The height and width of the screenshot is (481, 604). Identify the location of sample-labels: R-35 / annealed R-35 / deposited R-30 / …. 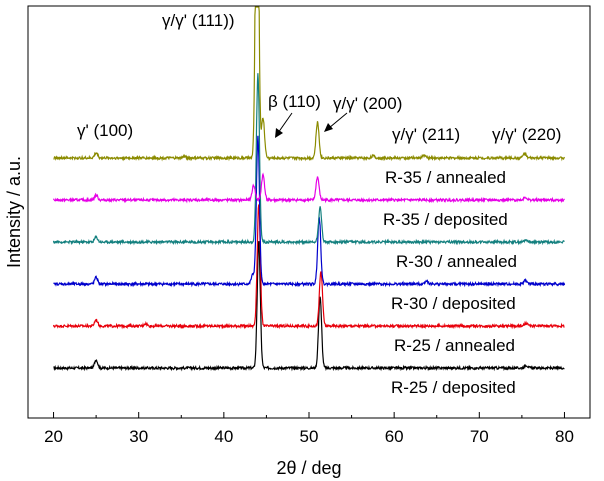
(450, 282).